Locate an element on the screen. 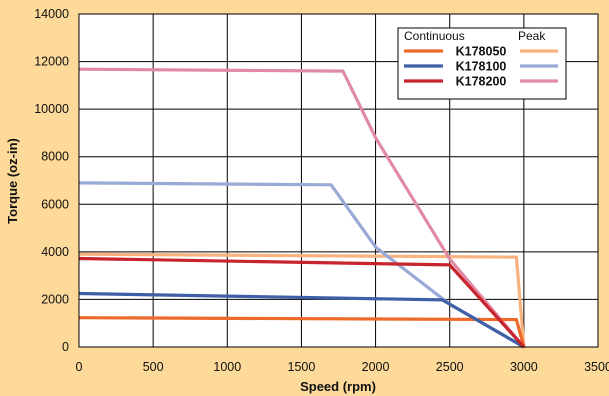 The height and width of the screenshot is (396, 609). x-tick-label: 1000 is located at coordinates (227, 367).